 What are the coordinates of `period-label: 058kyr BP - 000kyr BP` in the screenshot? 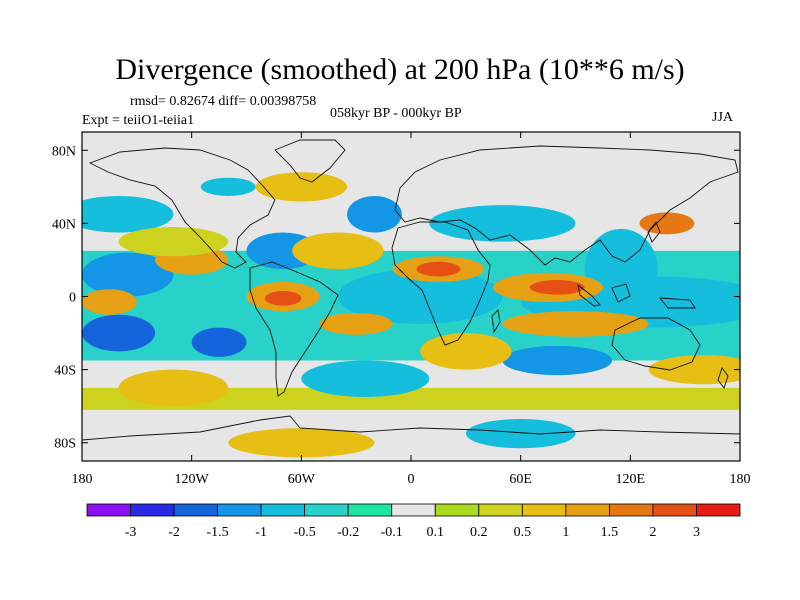 It's located at (396, 113).